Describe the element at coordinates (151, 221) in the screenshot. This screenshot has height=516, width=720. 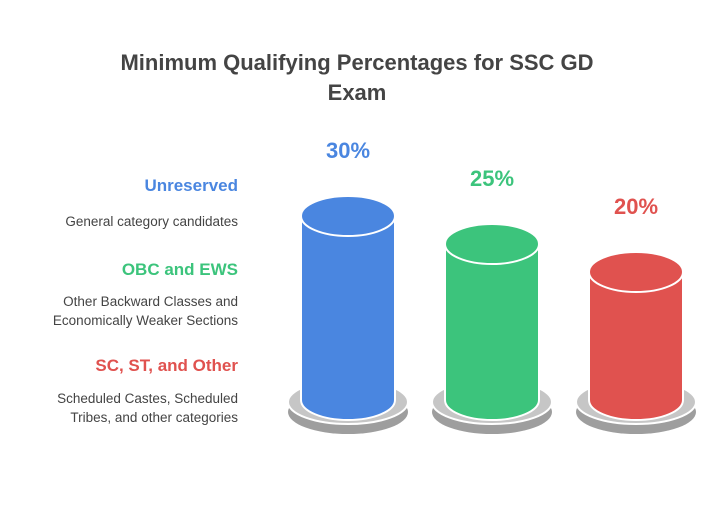
I see `category-description: General category candidates` at that location.